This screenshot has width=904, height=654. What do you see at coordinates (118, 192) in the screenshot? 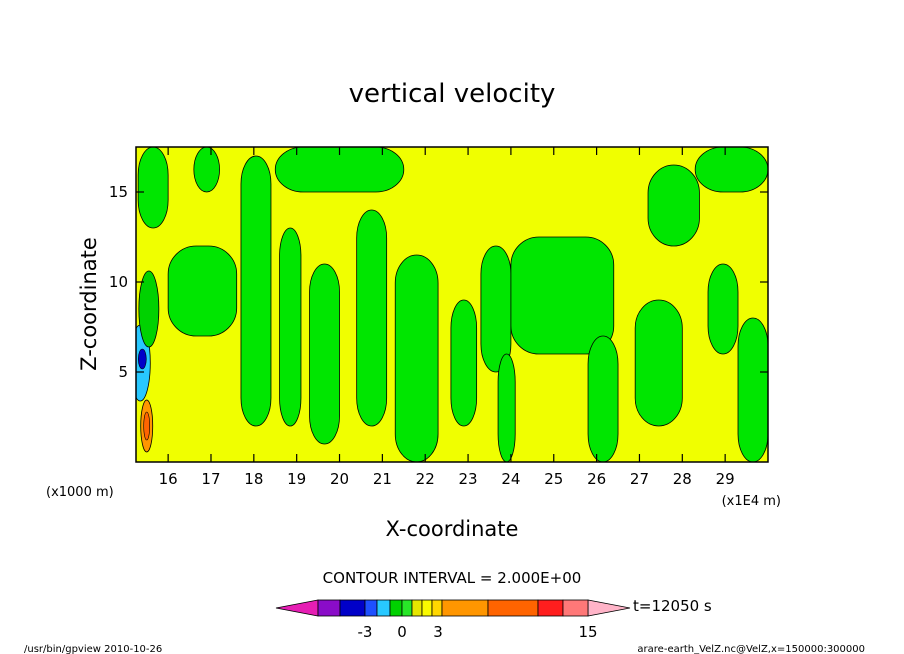
I see `y-tick-label-15: 15` at bounding box center [118, 192].